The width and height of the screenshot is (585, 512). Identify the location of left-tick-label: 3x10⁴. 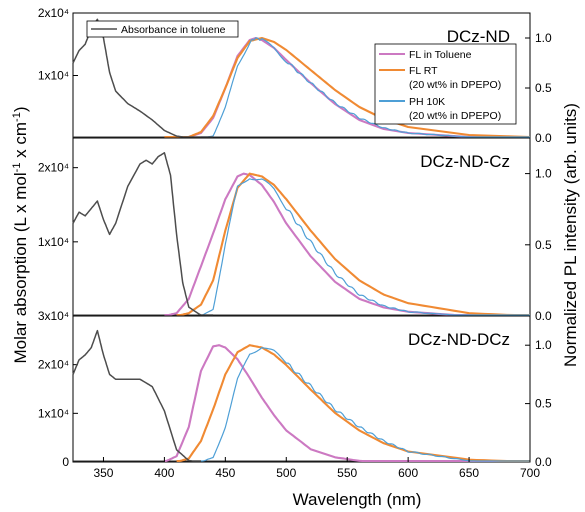
(53, 316).